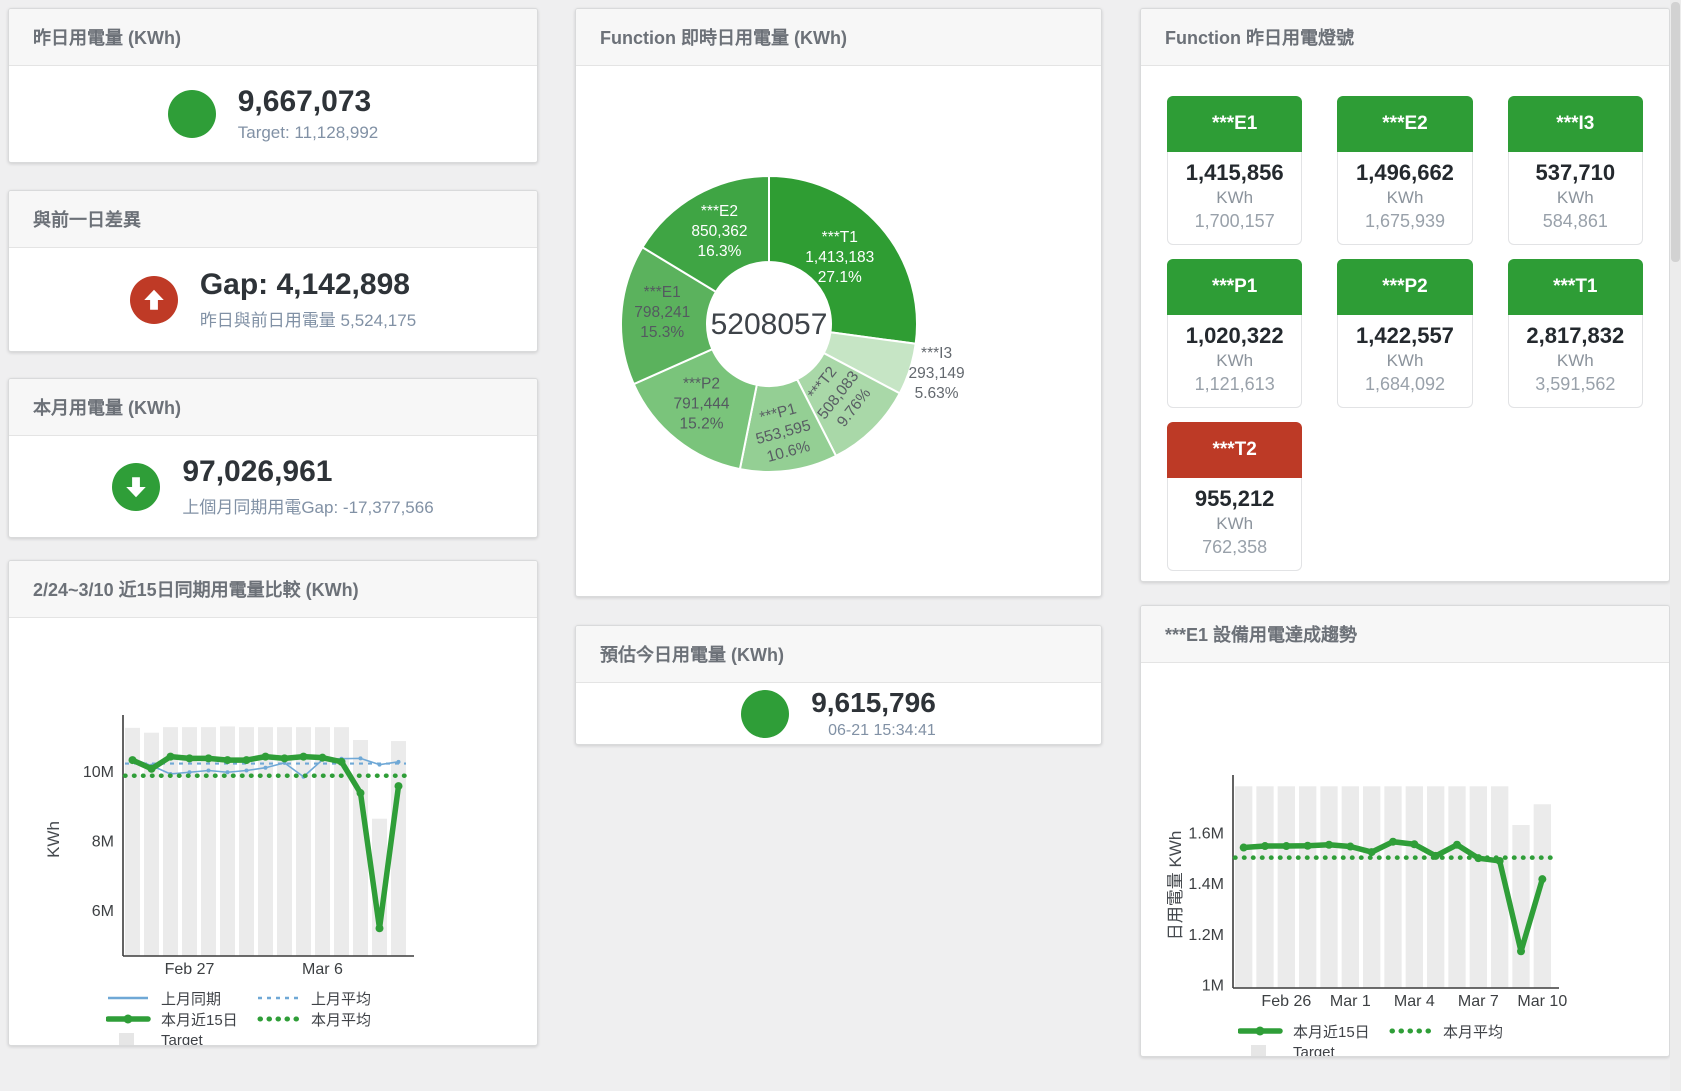  Describe the element at coordinates (838, 685) in the screenshot. I see `panel-today-estimate: 預估今日用電量 (KWh) 9,615,796 06-21 15:34:41` at that location.